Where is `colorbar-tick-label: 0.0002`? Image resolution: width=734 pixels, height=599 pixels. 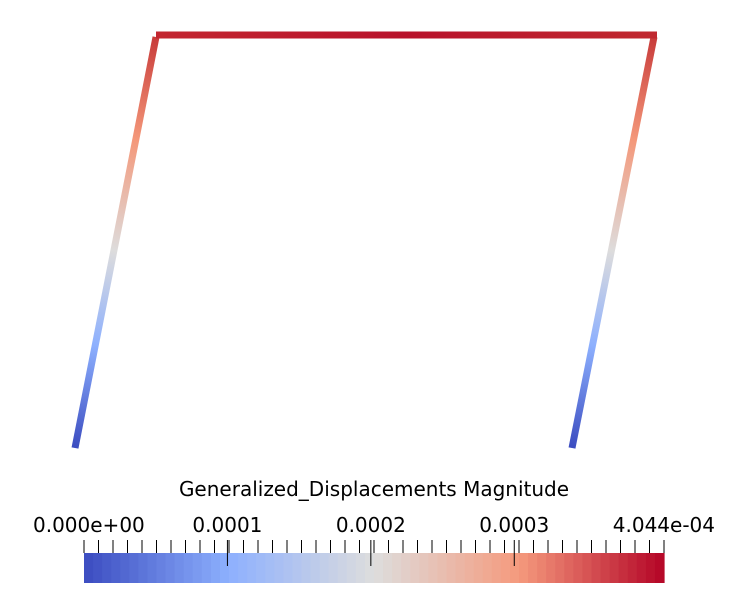 colorbar-tick-label: 0.0002 is located at coordinates (371, 525).